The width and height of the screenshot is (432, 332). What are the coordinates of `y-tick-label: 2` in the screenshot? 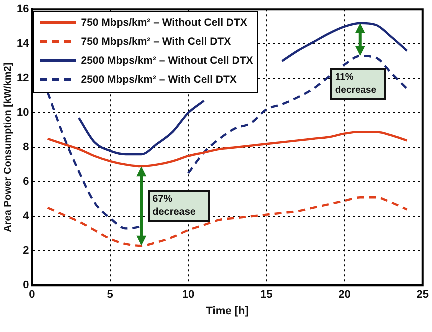 It's located at (26, 251).